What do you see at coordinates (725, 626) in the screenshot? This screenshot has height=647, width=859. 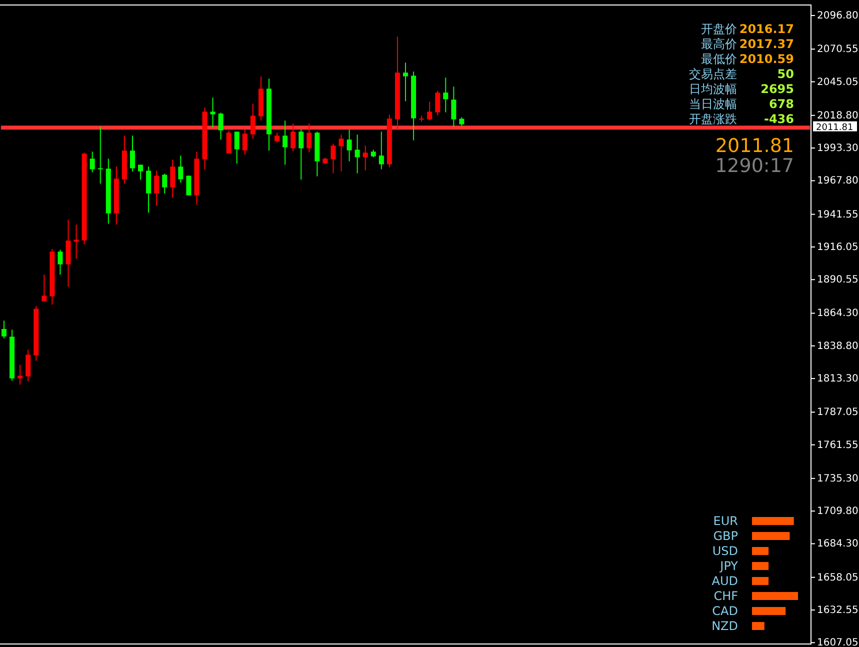 I see `y-tick-label: NZD` at bounding box center [725, 626].